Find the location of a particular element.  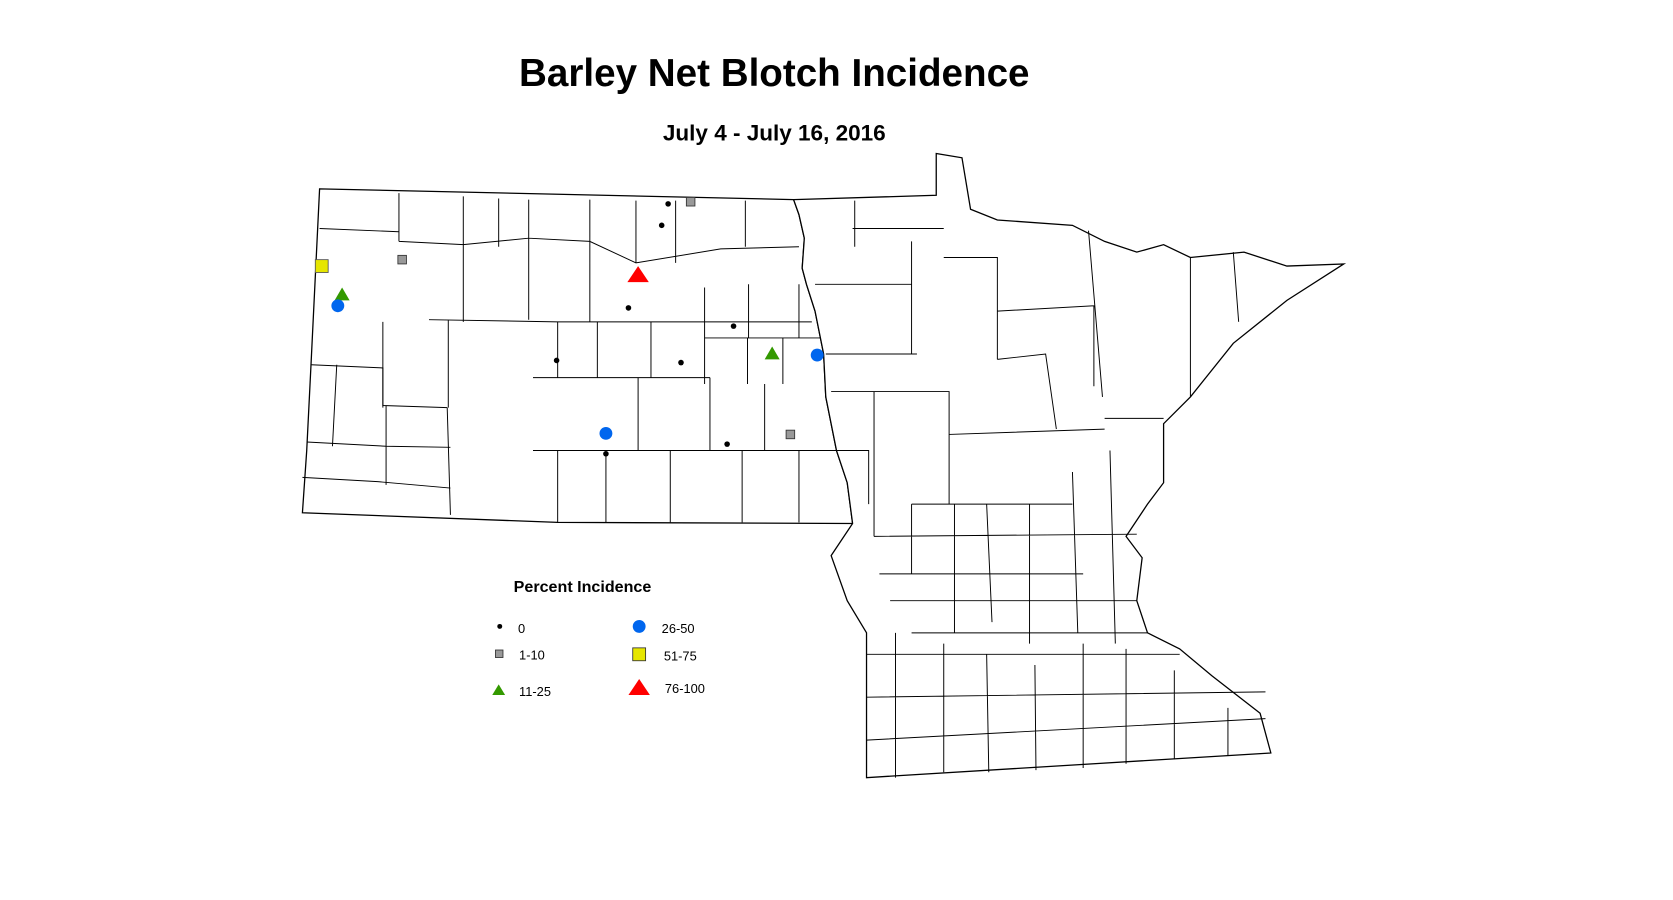

legend-label: 51-75 is located at coordinates (680, 656).